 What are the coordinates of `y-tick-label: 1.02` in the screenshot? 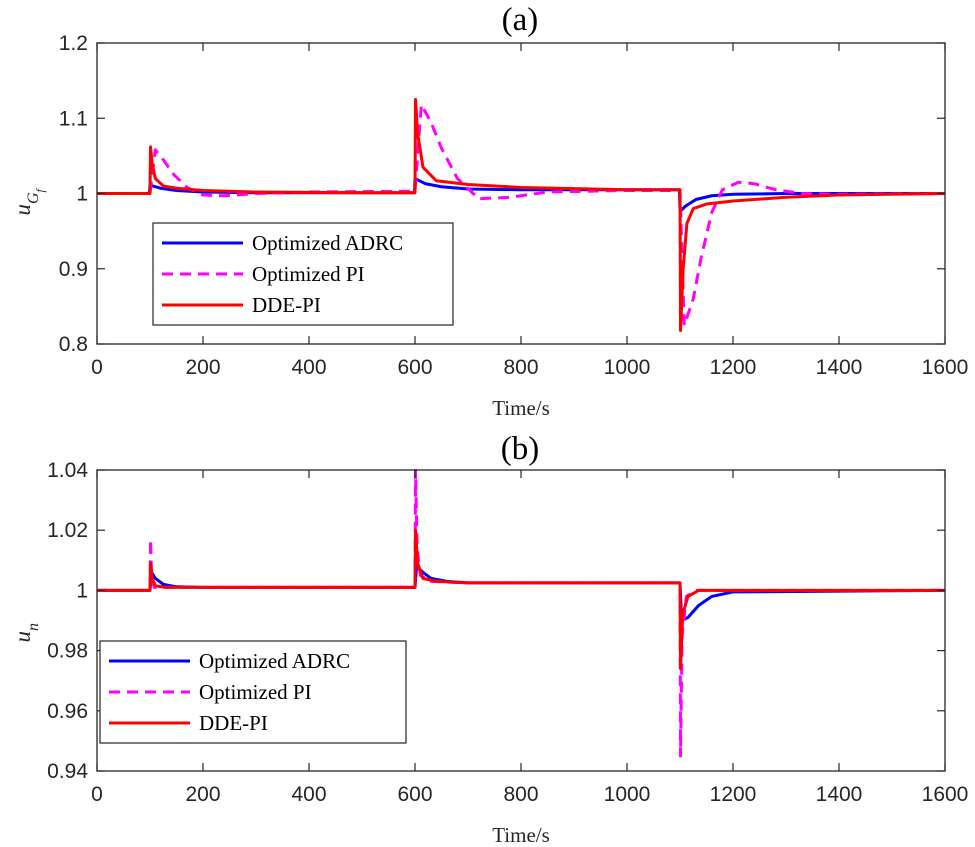 It's located at (67, 530).